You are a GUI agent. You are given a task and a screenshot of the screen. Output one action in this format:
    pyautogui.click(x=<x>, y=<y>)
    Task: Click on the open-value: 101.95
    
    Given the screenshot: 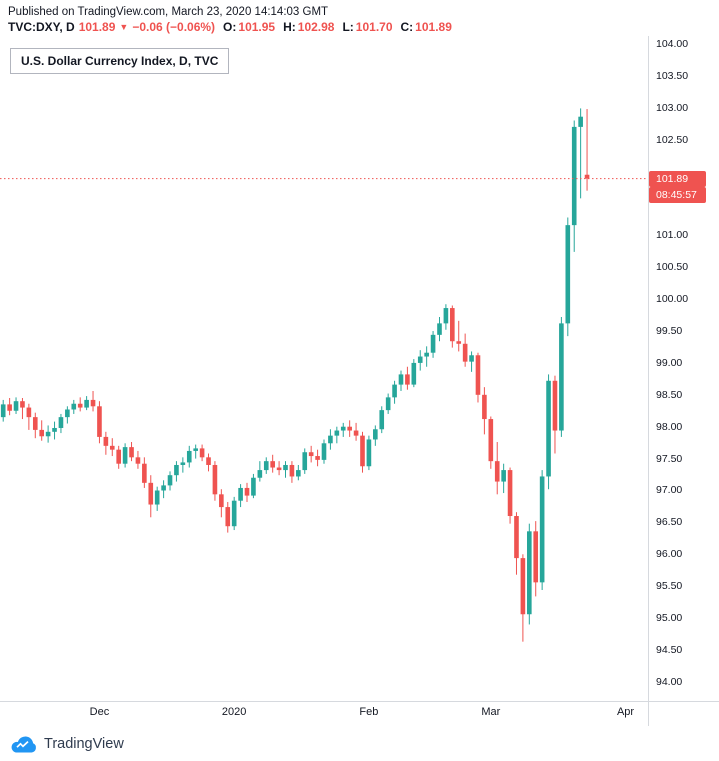 What is the action you would take?
    pyautogui.click(x=257, y=27)
    